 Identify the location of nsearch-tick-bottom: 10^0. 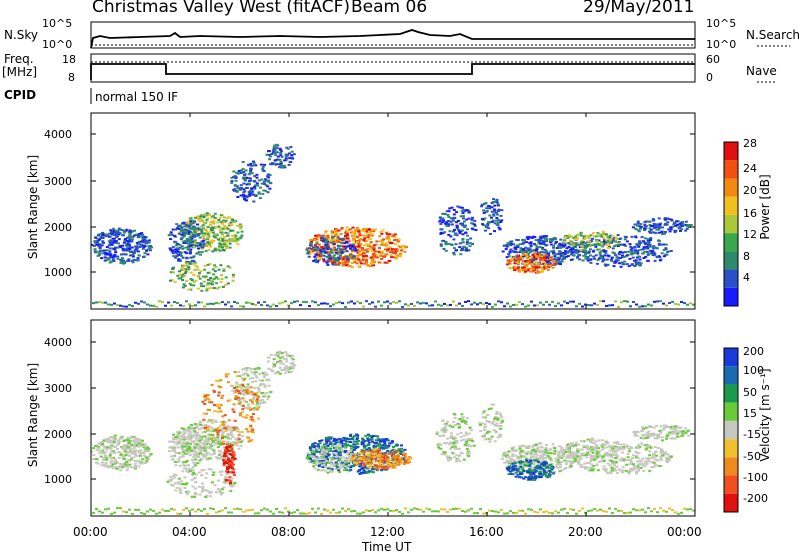
(721, 44).